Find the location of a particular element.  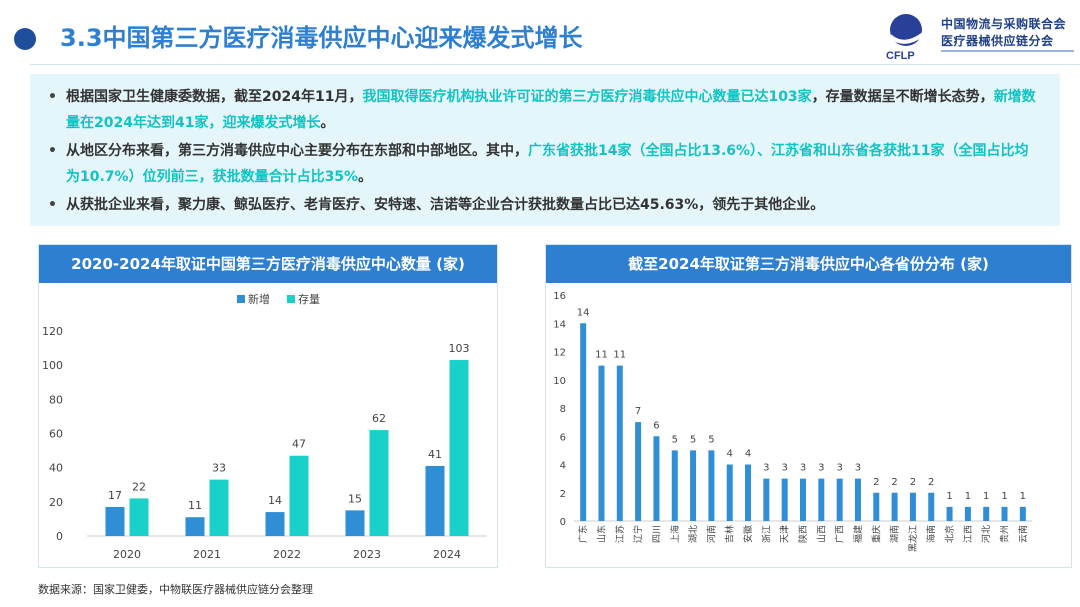

x-tick-label: 2022 is located at coordinates (287, 554).